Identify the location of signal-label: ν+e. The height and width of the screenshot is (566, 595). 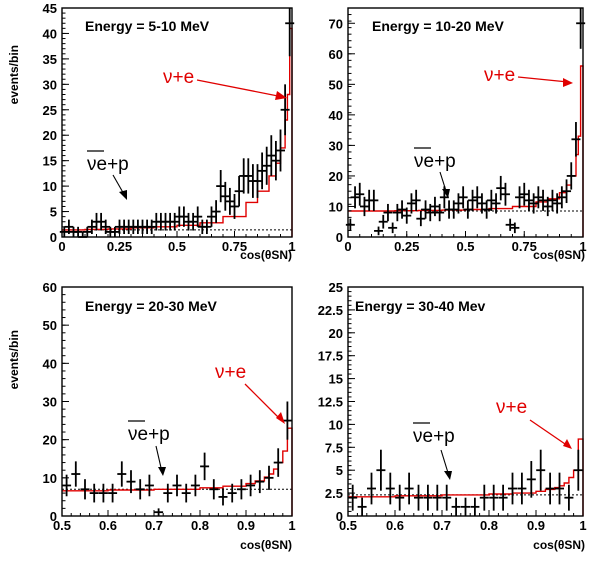
(178, 77).